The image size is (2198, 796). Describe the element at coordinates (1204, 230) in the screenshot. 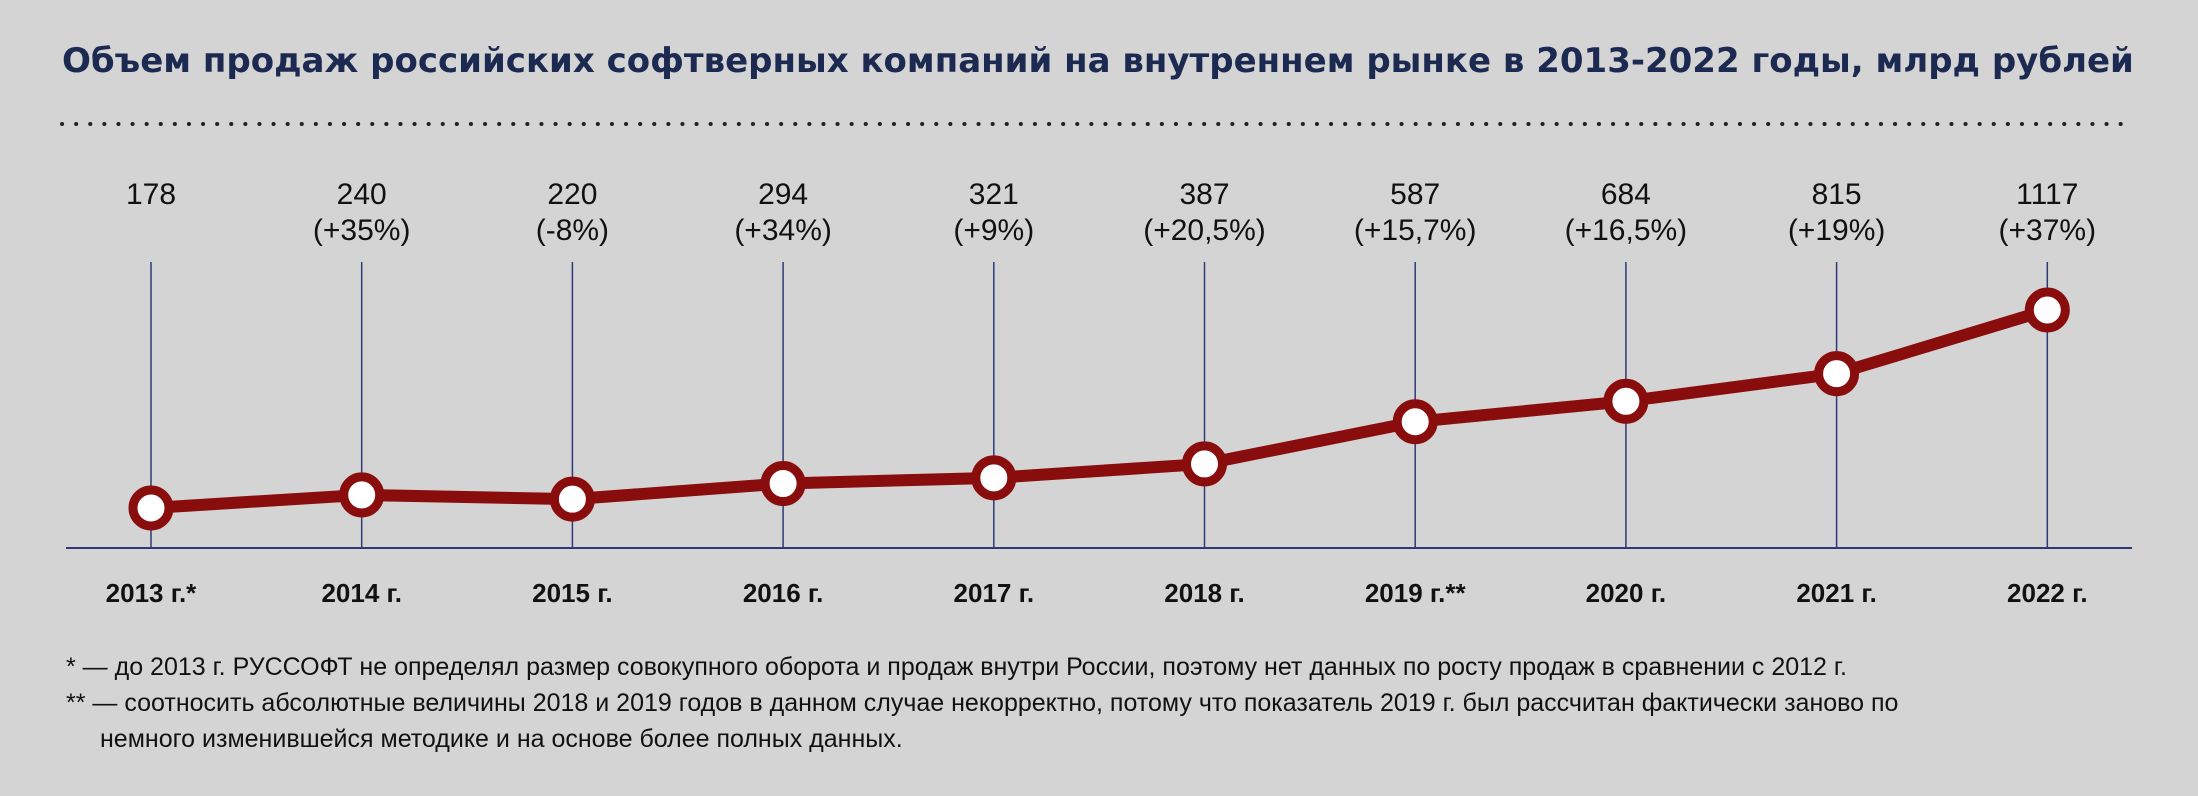

I see `change-label-5: (+20,5%)` at that location.